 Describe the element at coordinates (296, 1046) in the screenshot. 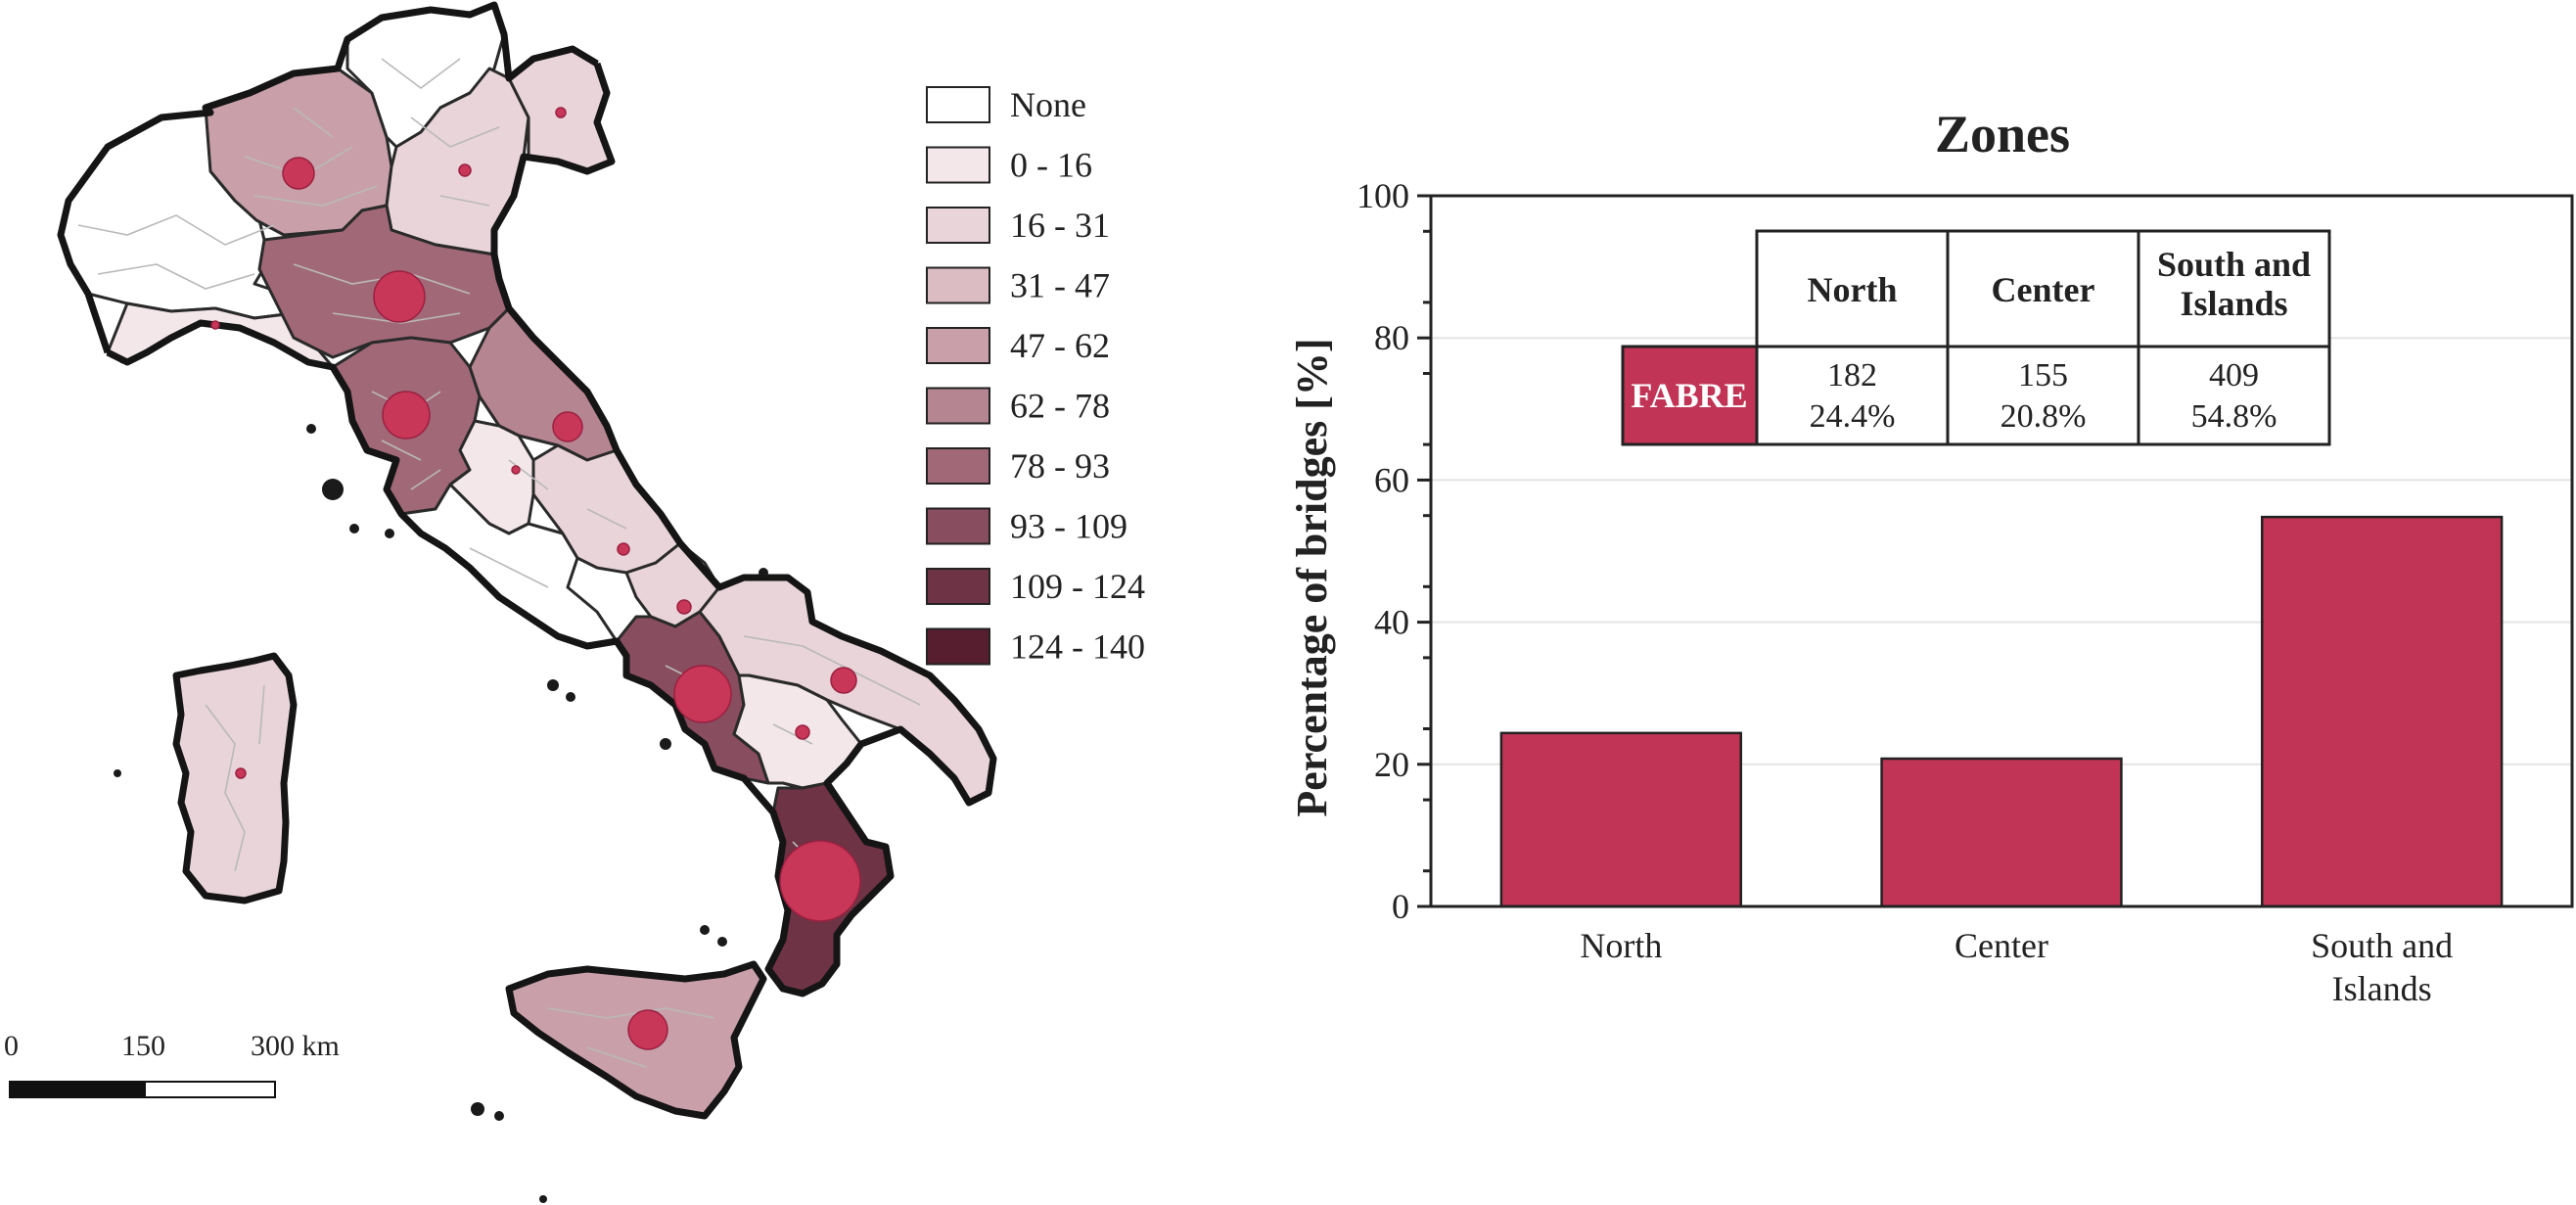

I see `scalebar-label-300: 300 km` at that location.